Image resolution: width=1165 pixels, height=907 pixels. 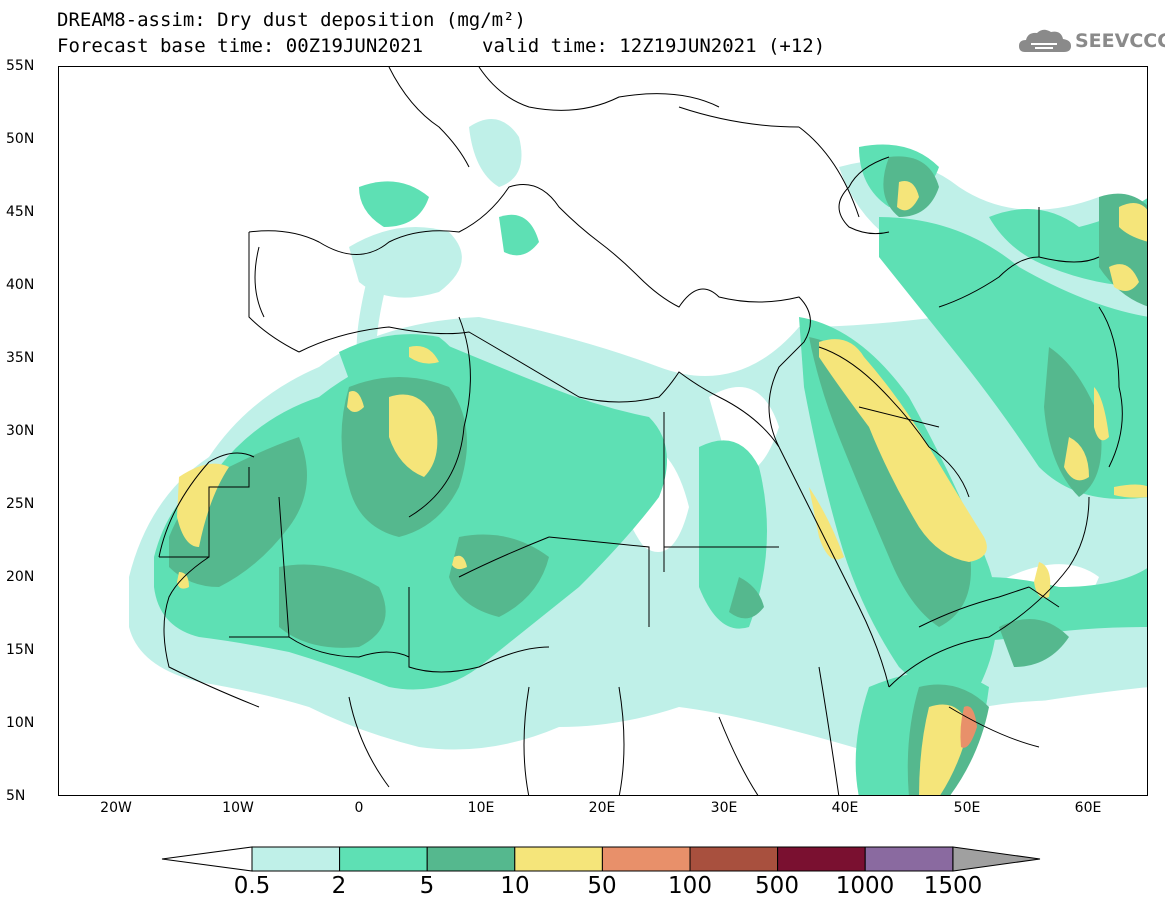 I want to click on lat-label: 20N, so click(x=20, y=577).